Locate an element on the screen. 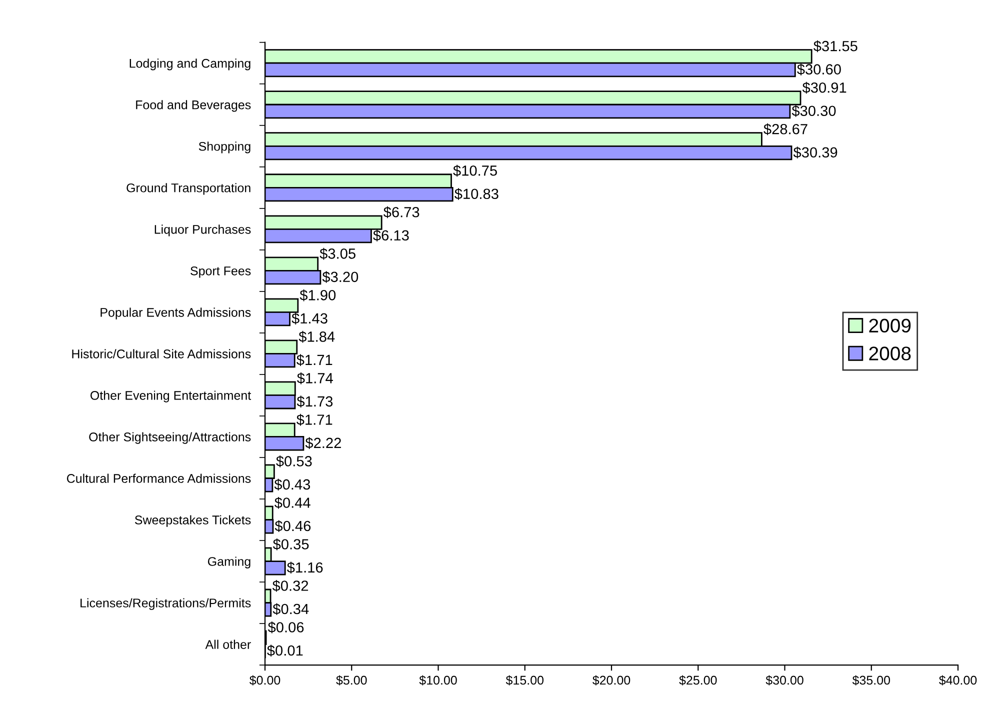 Image resolution: width=1000 pixels, height=706 pixels. data-label: $31.55 is located at coordinates (835, 46).